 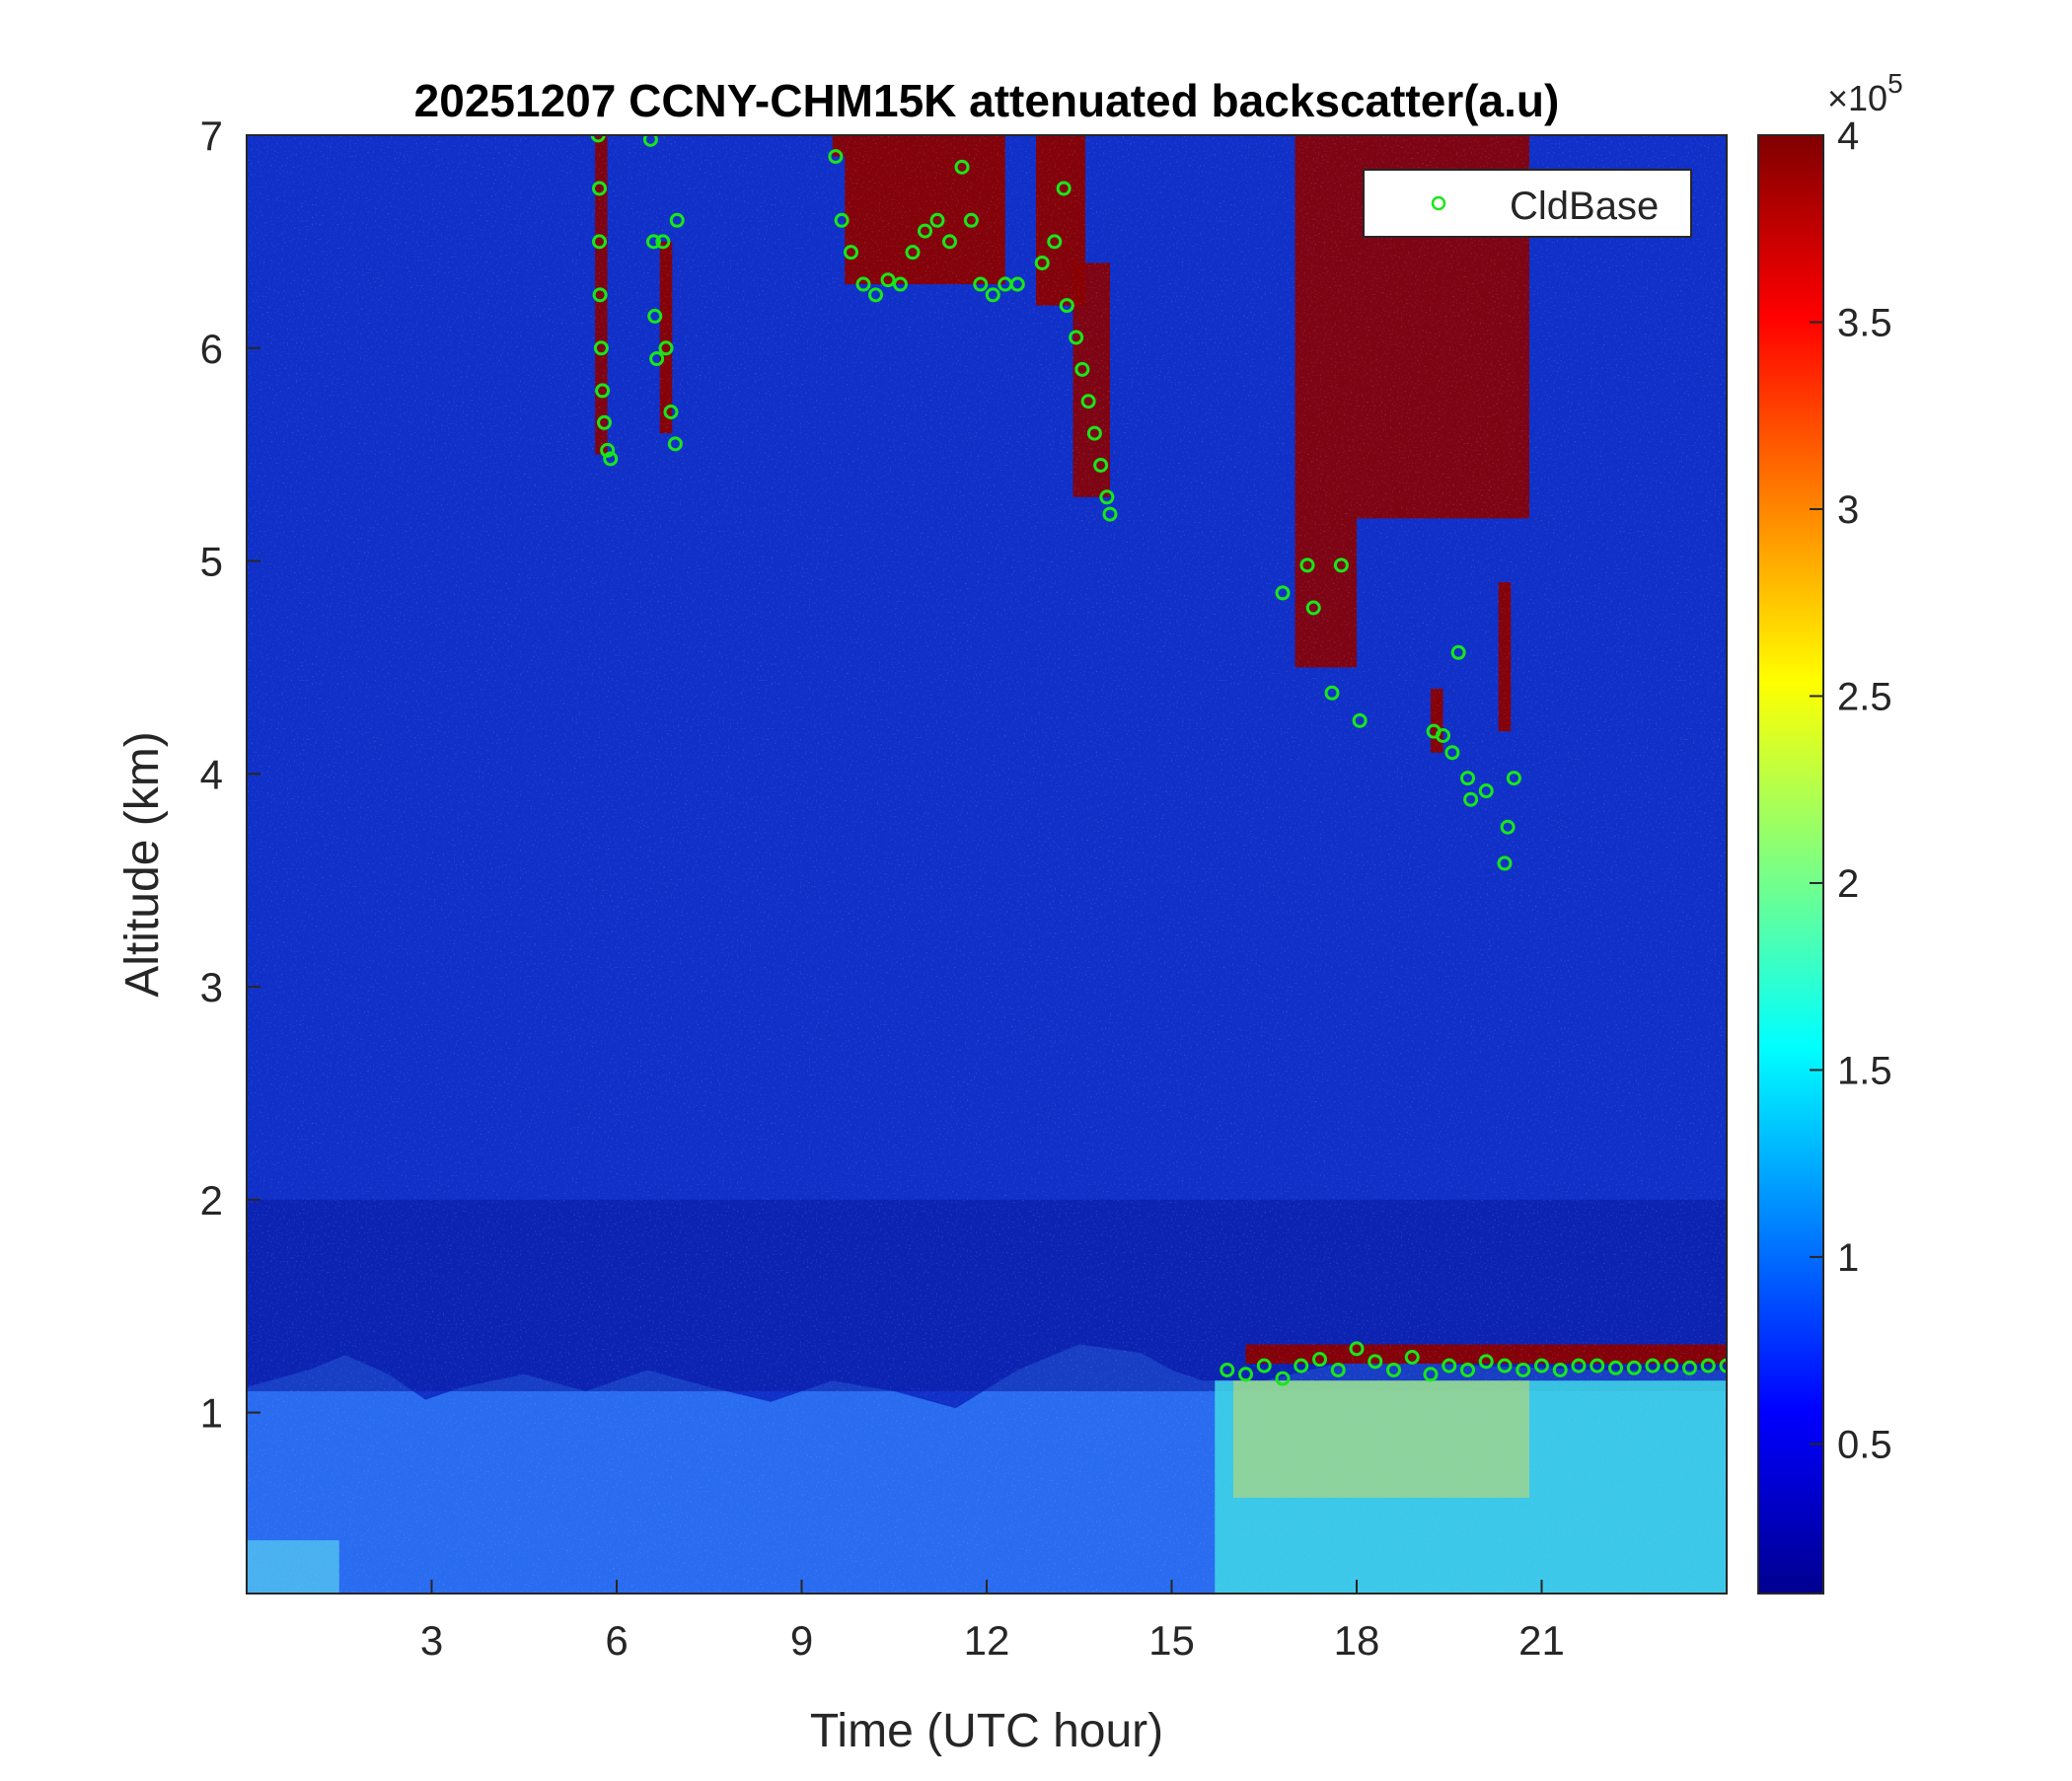 I want to click on legend: CldBase, so click(x=1528, y=204).